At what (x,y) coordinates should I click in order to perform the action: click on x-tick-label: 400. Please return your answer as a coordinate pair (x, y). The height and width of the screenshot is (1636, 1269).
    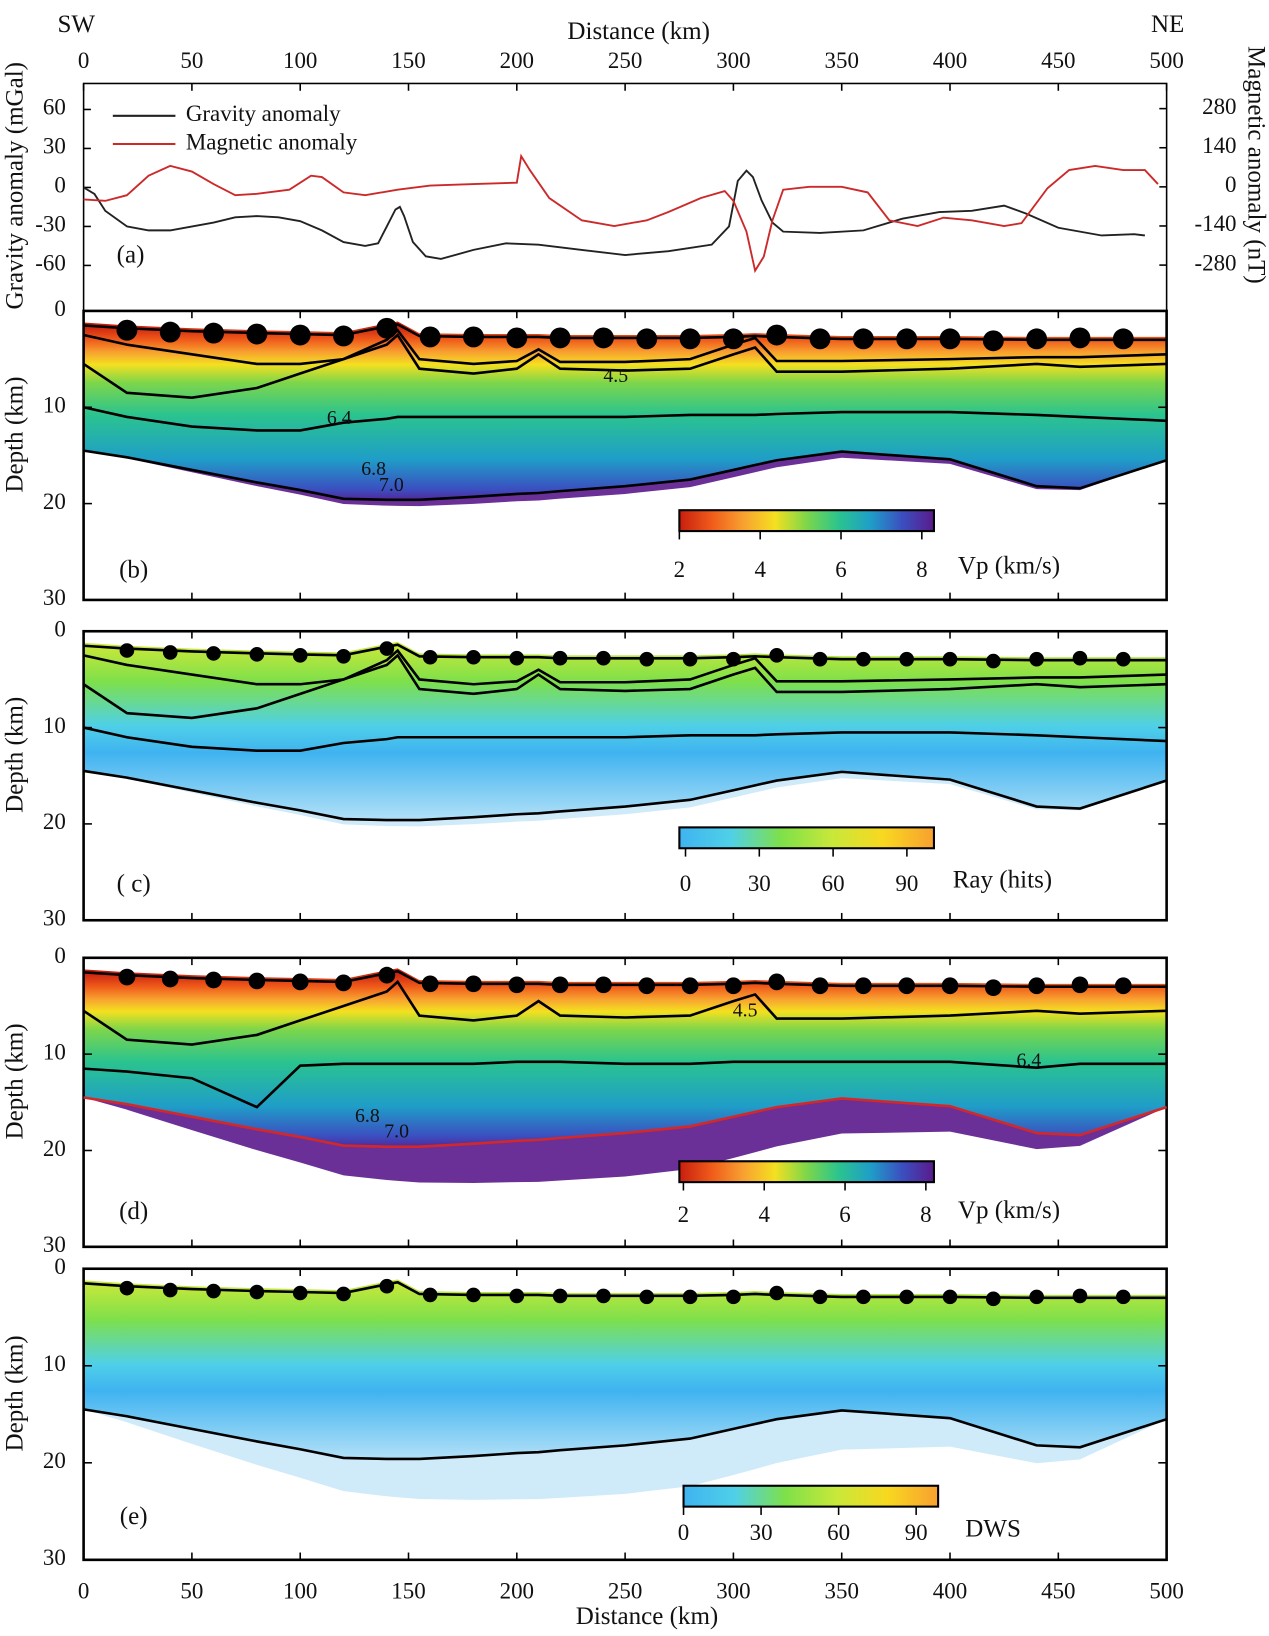
    Looking at the image, I should click on (950, 1590).